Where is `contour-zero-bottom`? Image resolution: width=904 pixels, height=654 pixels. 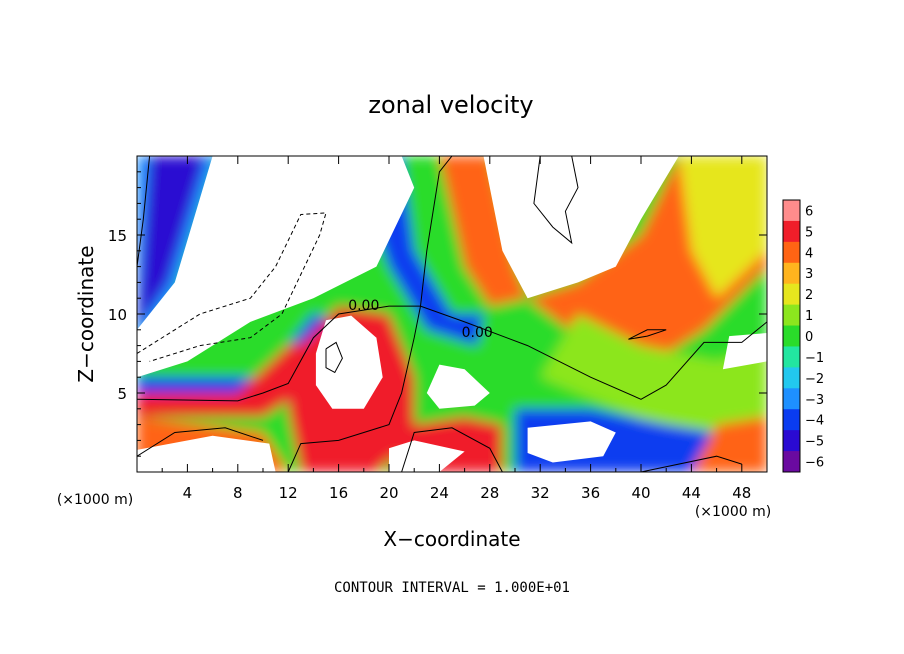
contour-zero-bottom is located at coordinates (452, 449).